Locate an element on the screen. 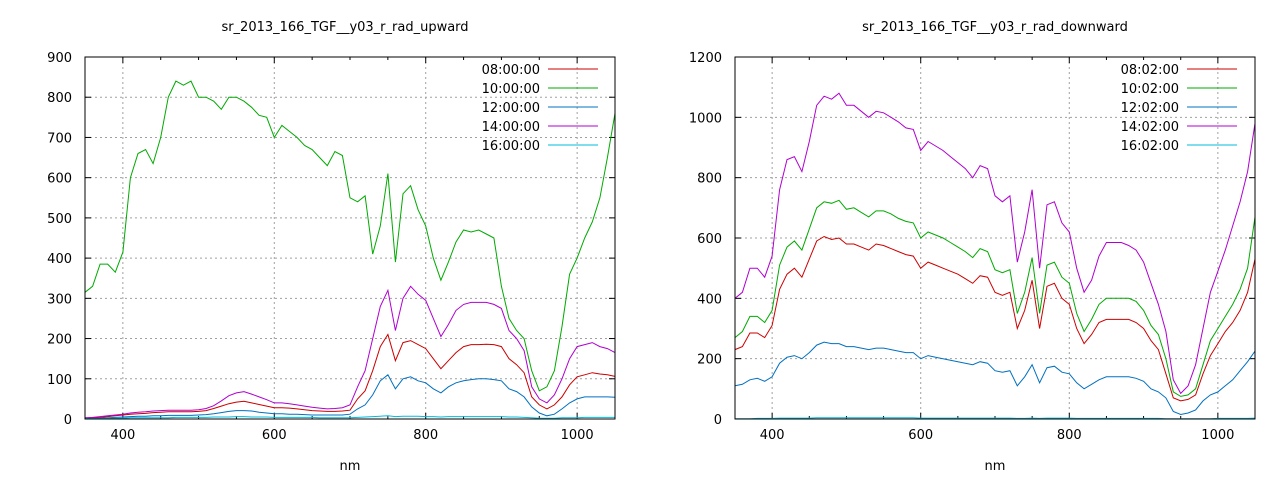 Image resolution: width=1280 pixels, height=480 pixels. y-tick-label: 1200 is located at coordinates (705, 58).